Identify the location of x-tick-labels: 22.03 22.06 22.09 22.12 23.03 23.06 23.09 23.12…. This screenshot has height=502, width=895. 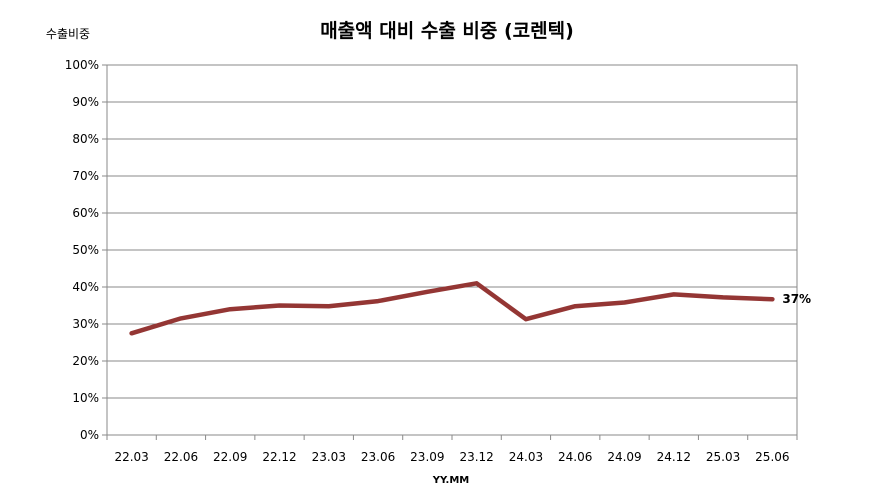
(452, 449).